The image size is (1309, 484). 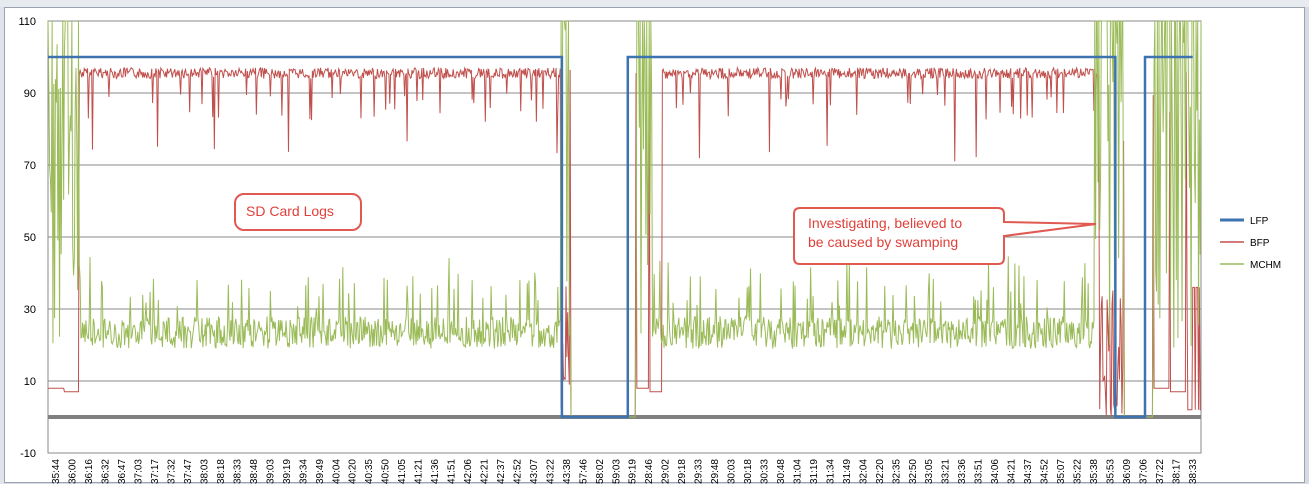 What do you see at coordinates (27, 22) in the screenshot?
I see `y-tick-label: 110` at bounding box center [27, 22].